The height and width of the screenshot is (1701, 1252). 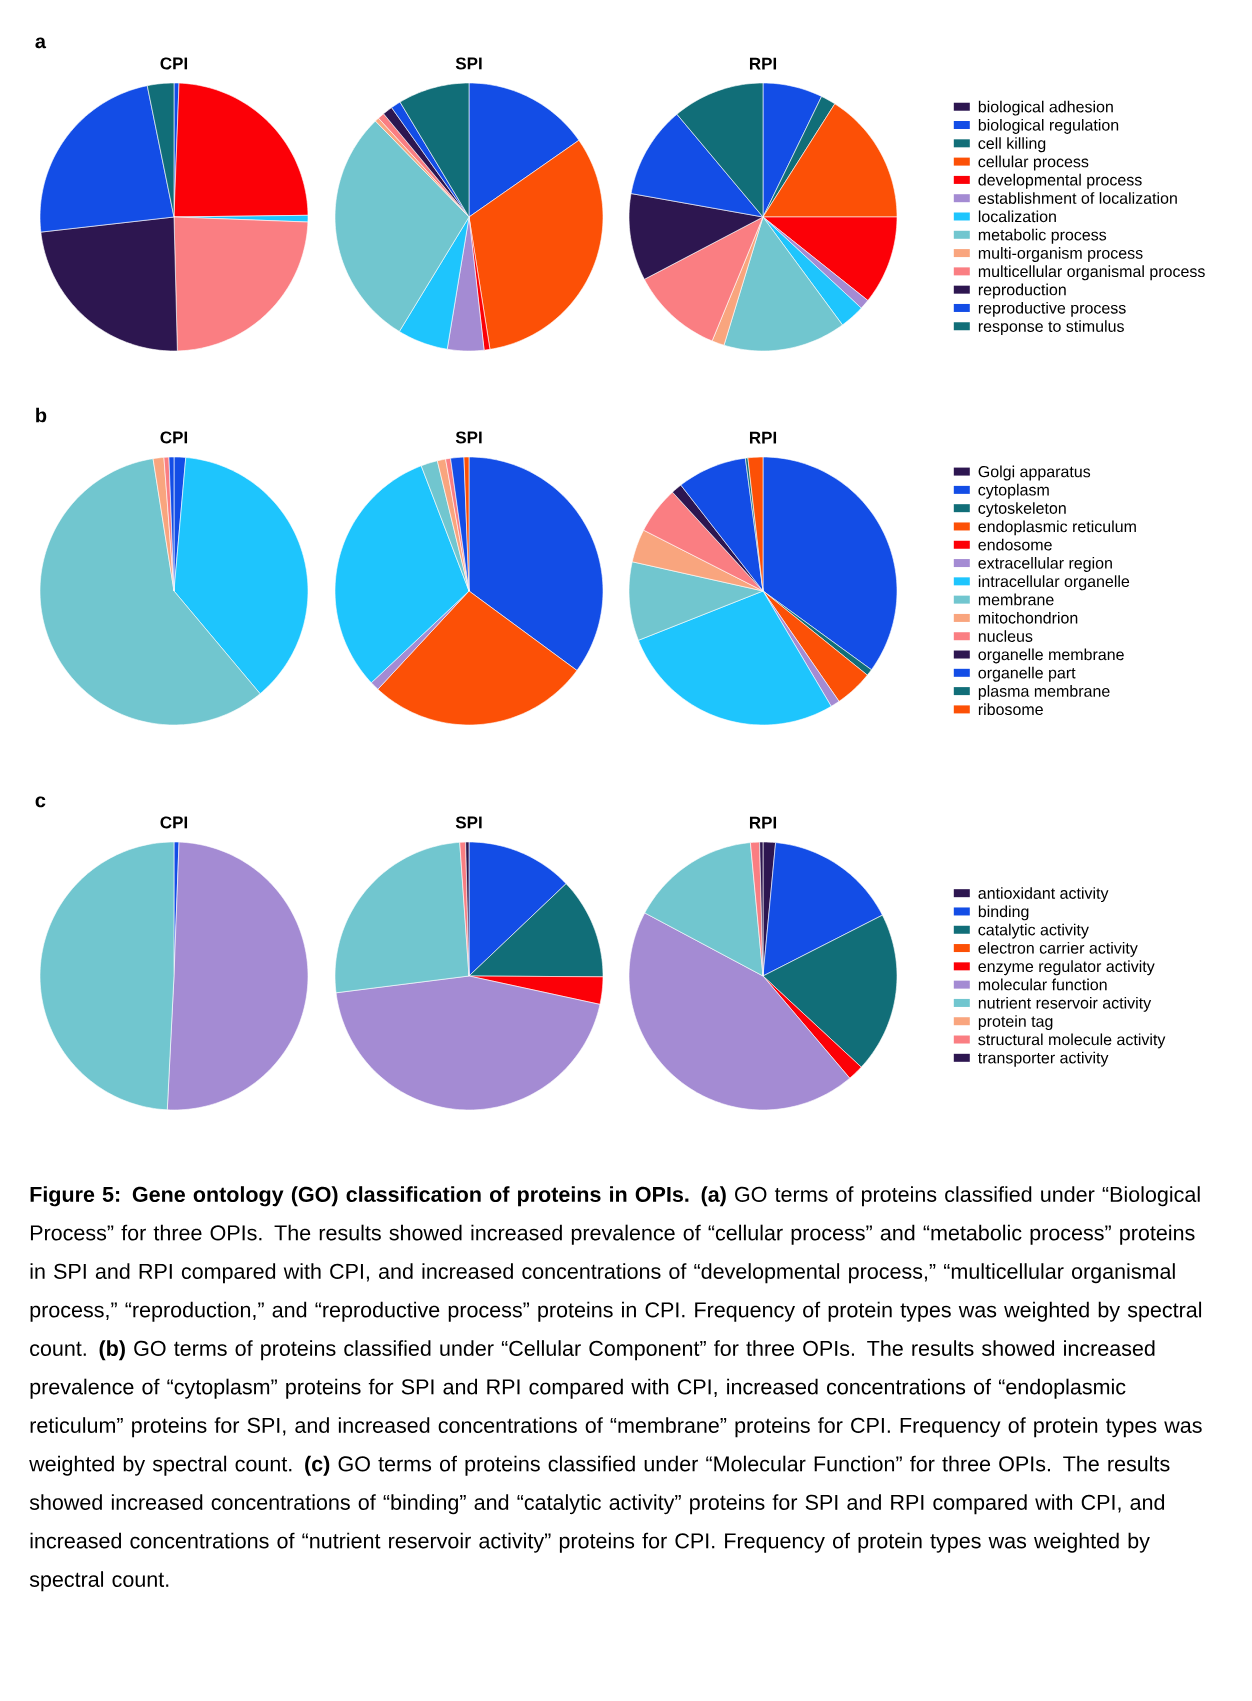 What do you see at coordinates (1054, 583) in the screenshot?
I see `legend-label: intracellular organelle` at bounding box center [1054, 583].